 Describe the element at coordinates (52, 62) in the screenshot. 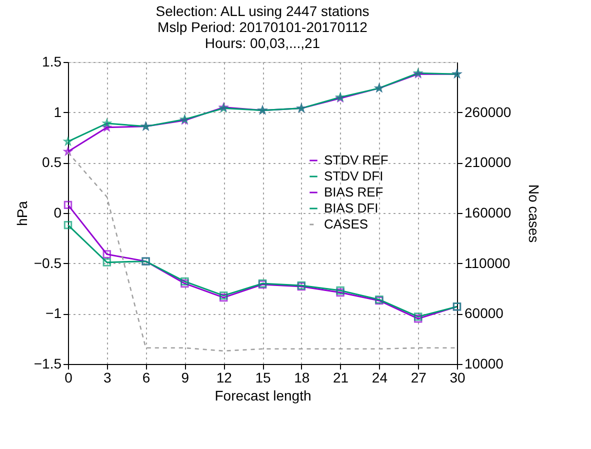

I see `y-tick-label: 1.5` at that location.